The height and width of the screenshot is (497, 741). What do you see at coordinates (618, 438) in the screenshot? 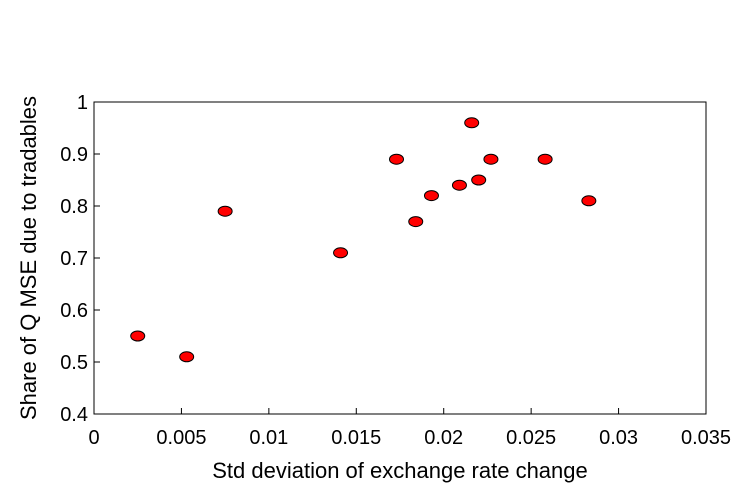
I see `x-tick-label: 0.03` at bounding box center [618, 438].